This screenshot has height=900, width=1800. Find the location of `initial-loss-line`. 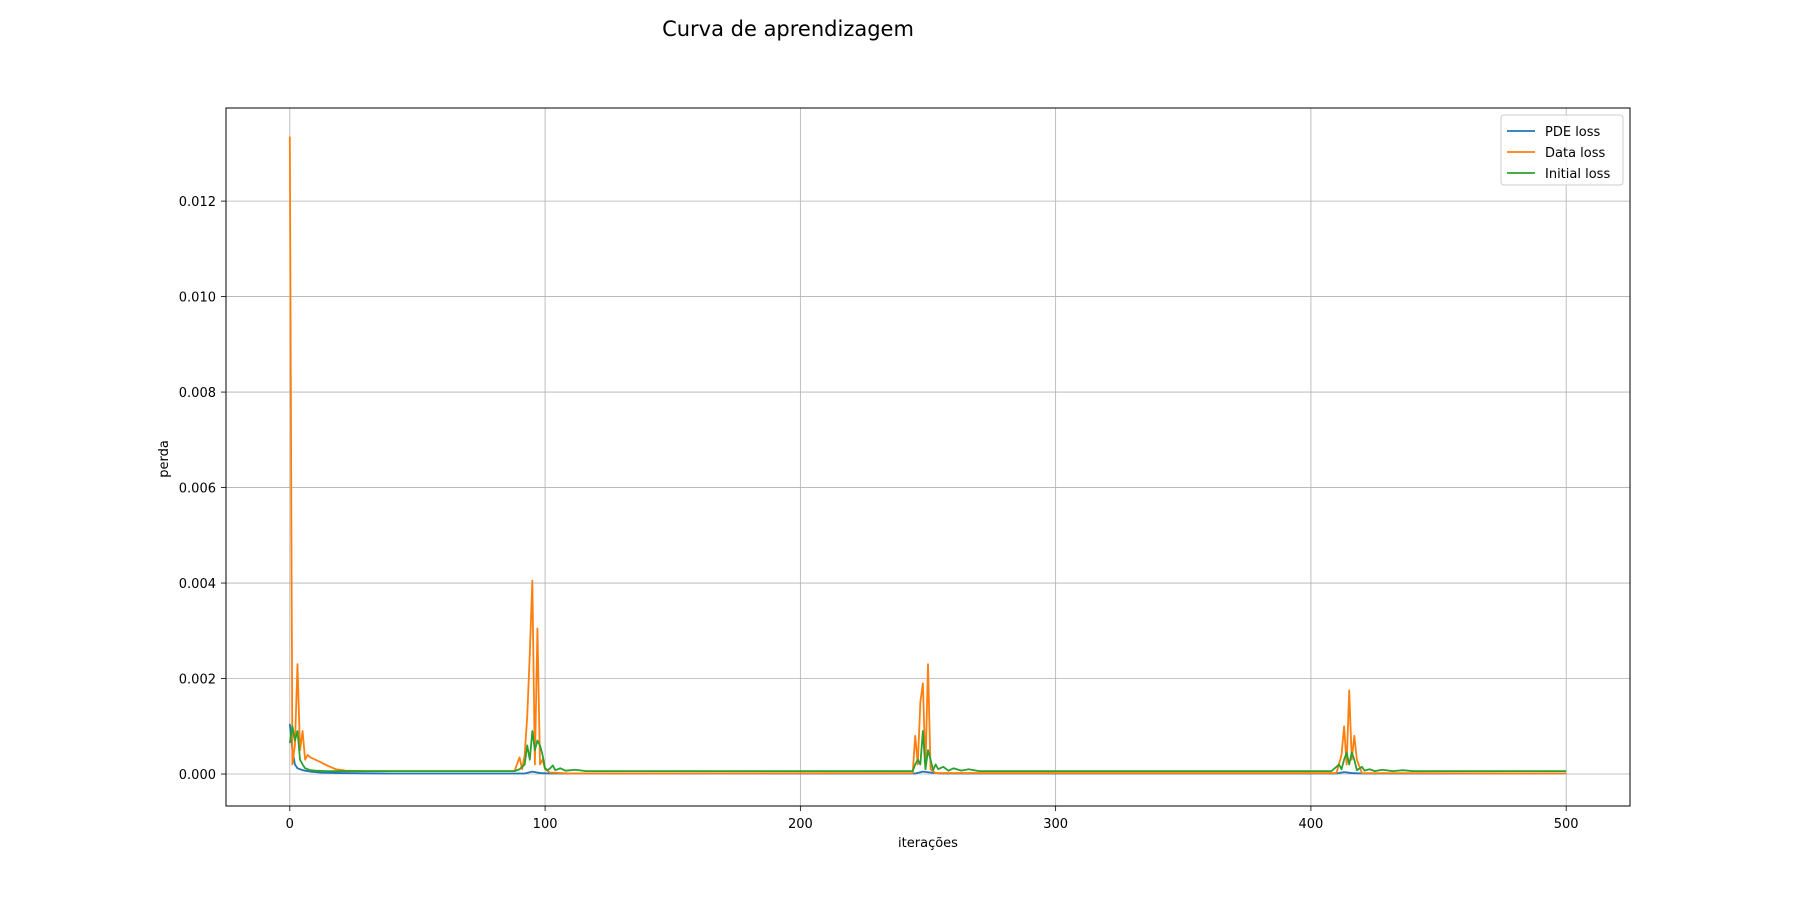

initial-loss-line is located at coordinates (927, 749).